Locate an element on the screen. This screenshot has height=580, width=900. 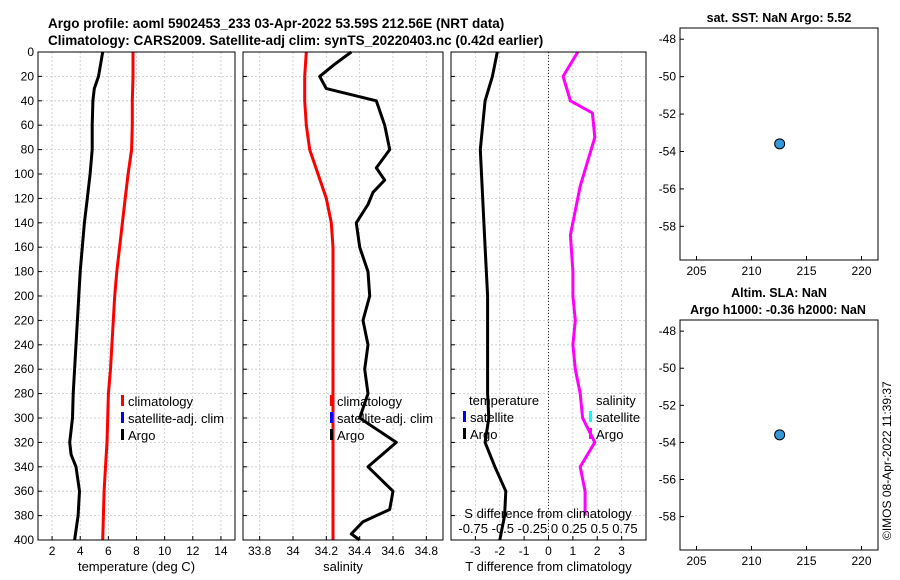
x-axis-label: T difference from climatology is located at coordinates (548, 566).